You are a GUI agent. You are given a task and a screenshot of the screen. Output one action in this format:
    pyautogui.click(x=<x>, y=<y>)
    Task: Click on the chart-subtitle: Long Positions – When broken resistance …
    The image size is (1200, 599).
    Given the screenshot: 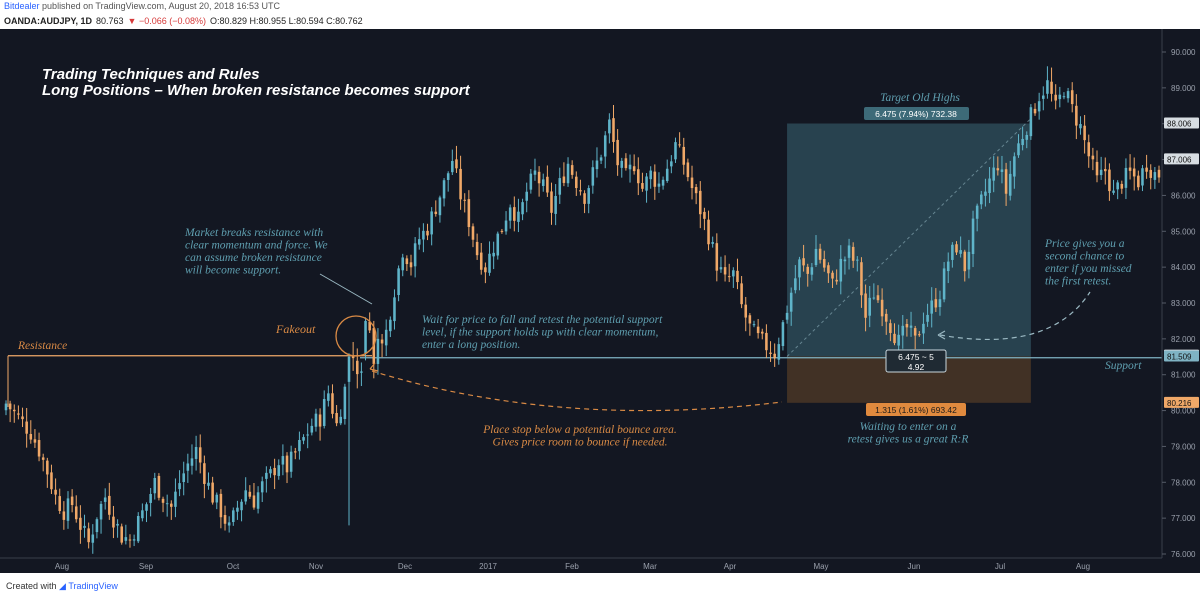 What is the action you would take?
    pyautogui.click(x=256, y=90)
    